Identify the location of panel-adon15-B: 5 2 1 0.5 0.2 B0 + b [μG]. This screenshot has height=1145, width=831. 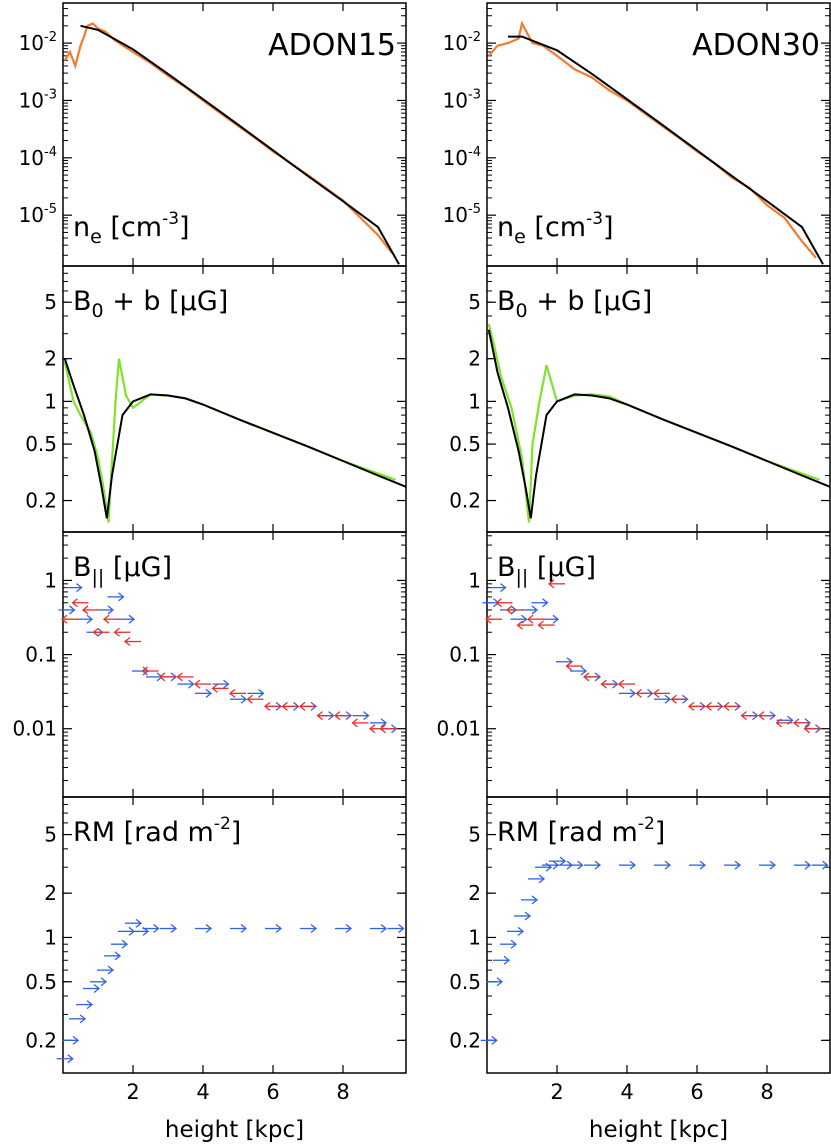
(216, 399).